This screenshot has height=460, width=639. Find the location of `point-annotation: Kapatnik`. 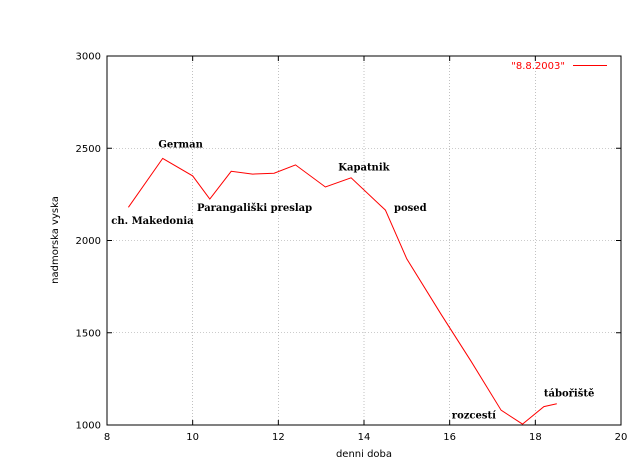

point-annotation: Kapatnik is located at coordinates (364, 167).